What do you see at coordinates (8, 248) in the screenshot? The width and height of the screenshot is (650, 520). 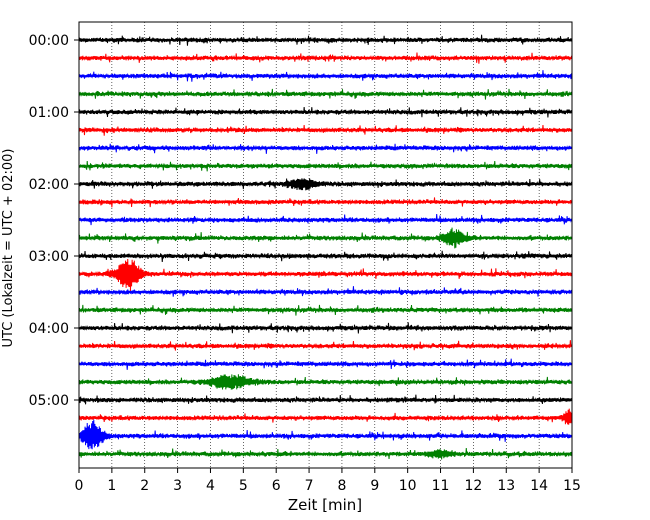 I see `y-axis-label: UTC (Lokalzeit = UTC + 02:00)` at bounding box center [8, 248].